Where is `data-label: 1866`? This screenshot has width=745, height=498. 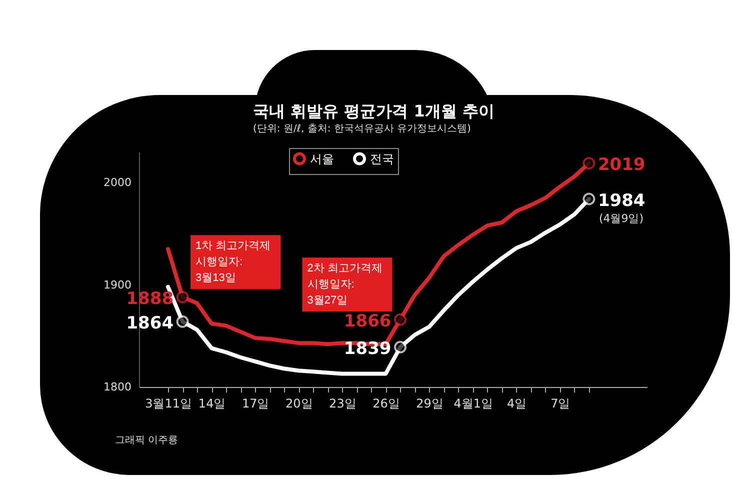 data-label: 1866 is located at coordinates (368, 322).